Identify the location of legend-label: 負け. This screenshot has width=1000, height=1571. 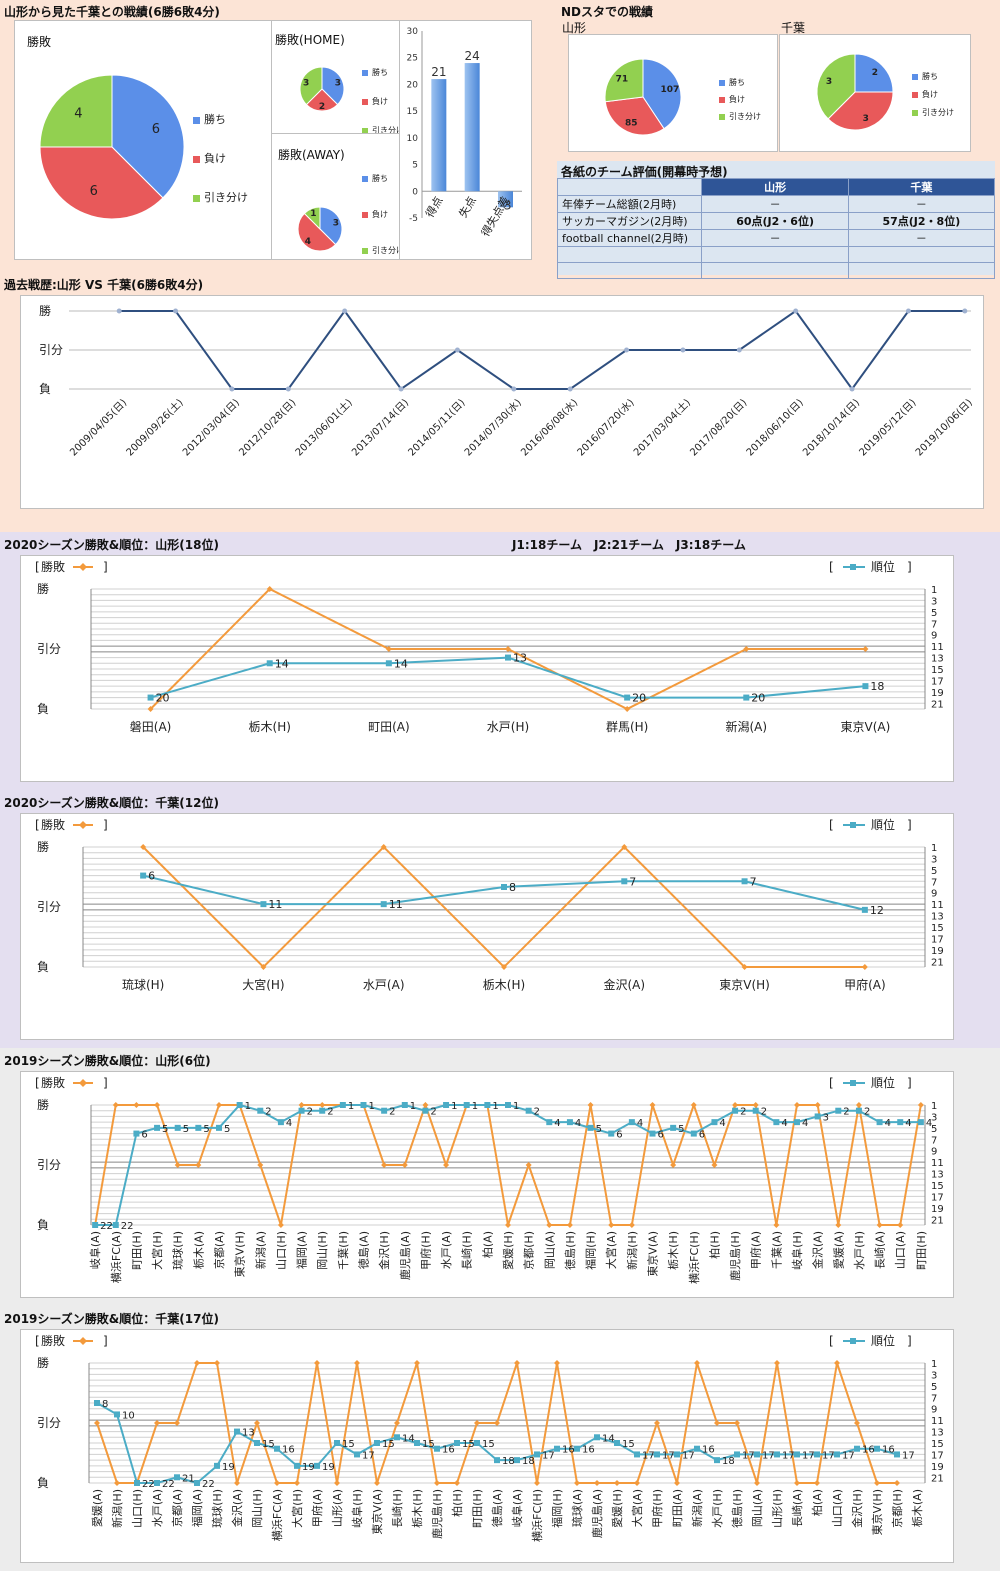
(380, 101).